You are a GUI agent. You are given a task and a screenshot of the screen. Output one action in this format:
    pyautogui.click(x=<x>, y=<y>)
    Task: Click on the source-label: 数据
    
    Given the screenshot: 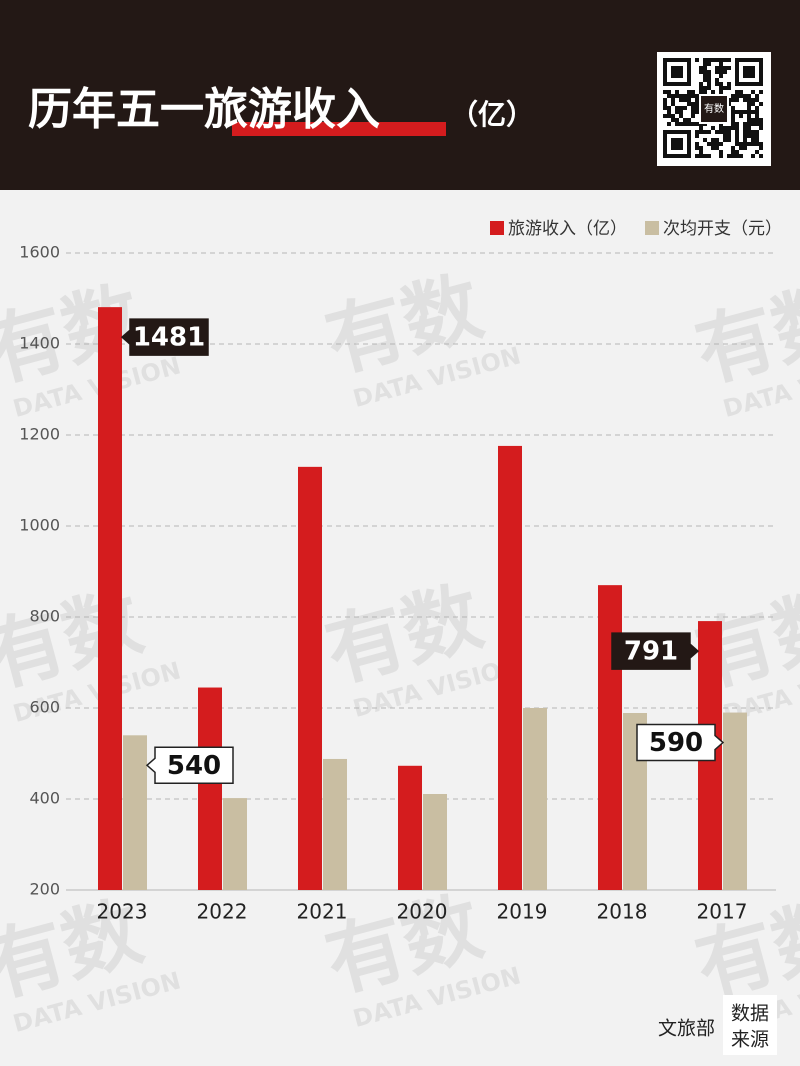 What is the action you would take?
    pyautogui.click(x=750, y=1014)
    